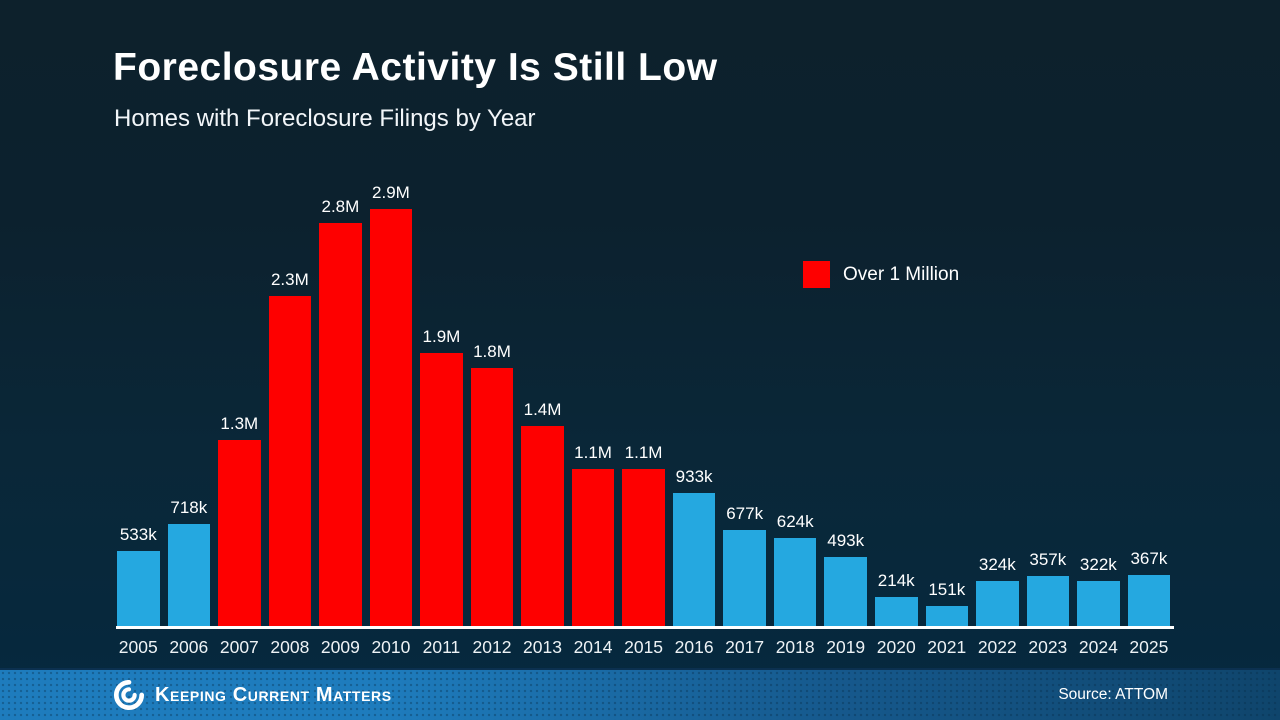 This screenshot has height=720, width=1280. Describe the element at coordinates (1048, 602) in the screenshot. I see `bar-2023` at that location.